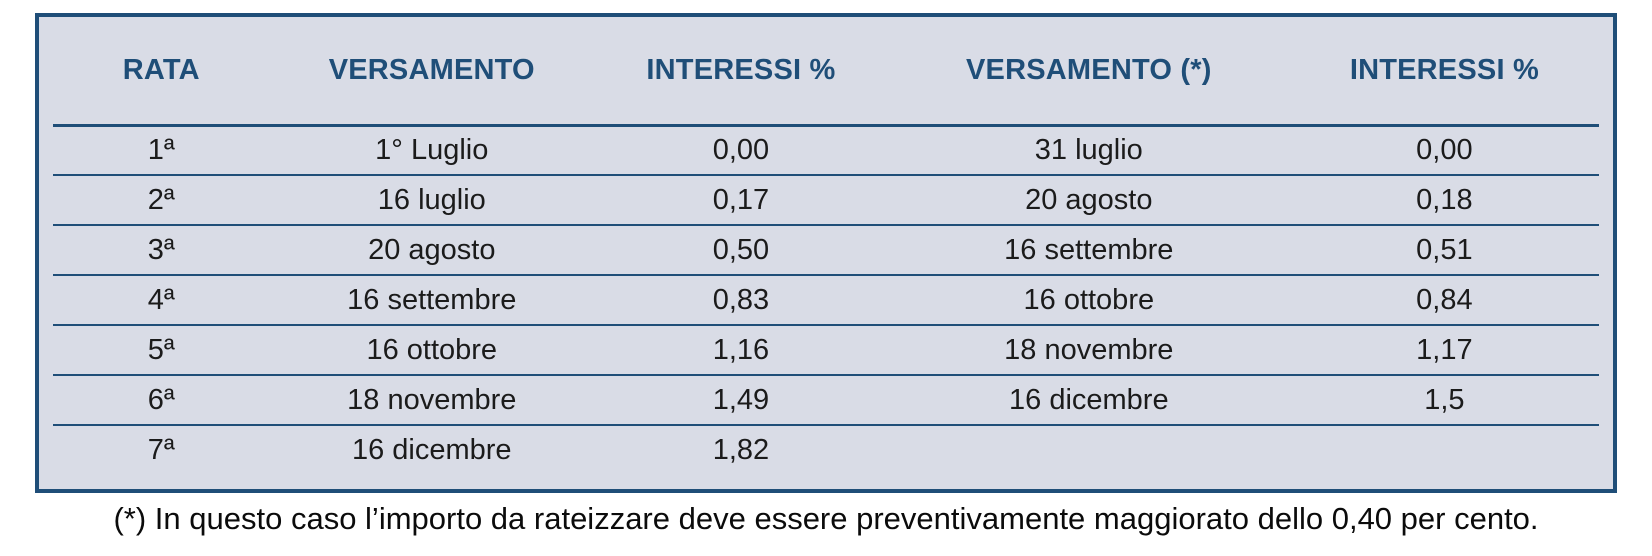 Image resolution: width=1652 pixels, height=556 pixels. What do you see at coordinates (161, 72) in the screenshot?
I see `col-header-rata: RATA` at bounding box center [161, 72].